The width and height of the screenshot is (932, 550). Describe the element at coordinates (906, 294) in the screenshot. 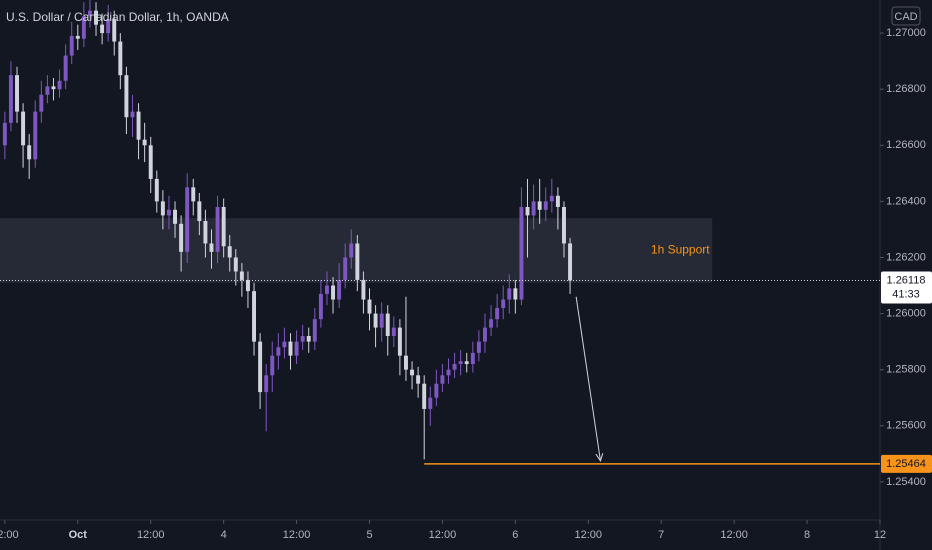

I see `countdown-label: 41:33` at that location.